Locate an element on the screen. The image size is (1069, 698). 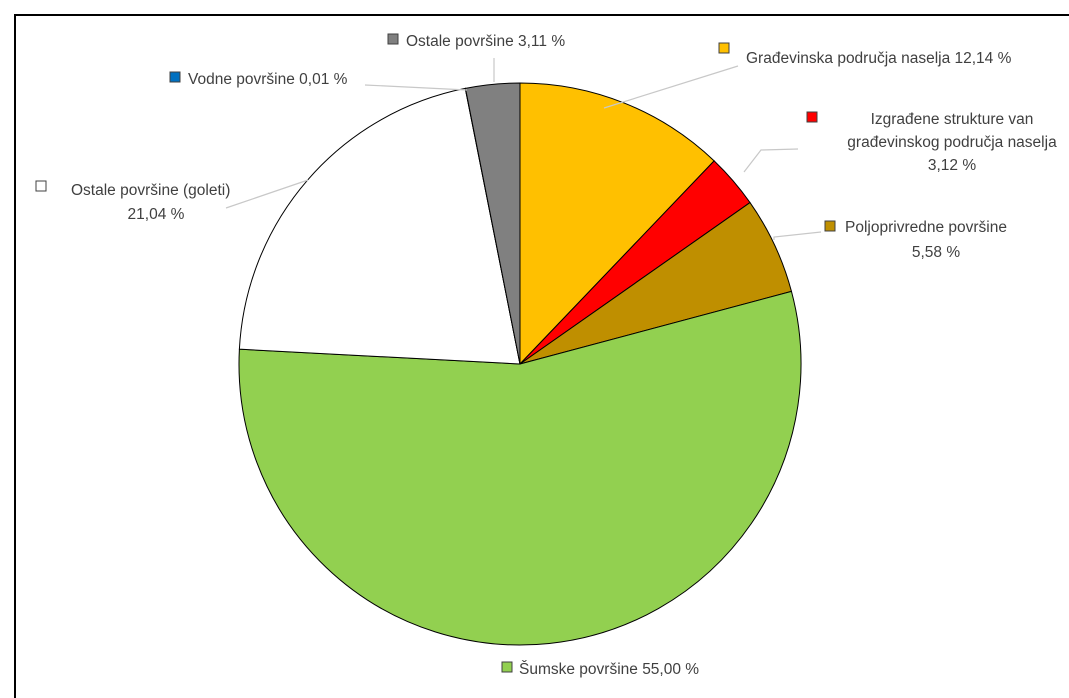
label-izgradjene-line1: Izgrađene strukture van is located at coordinates (952, 119).